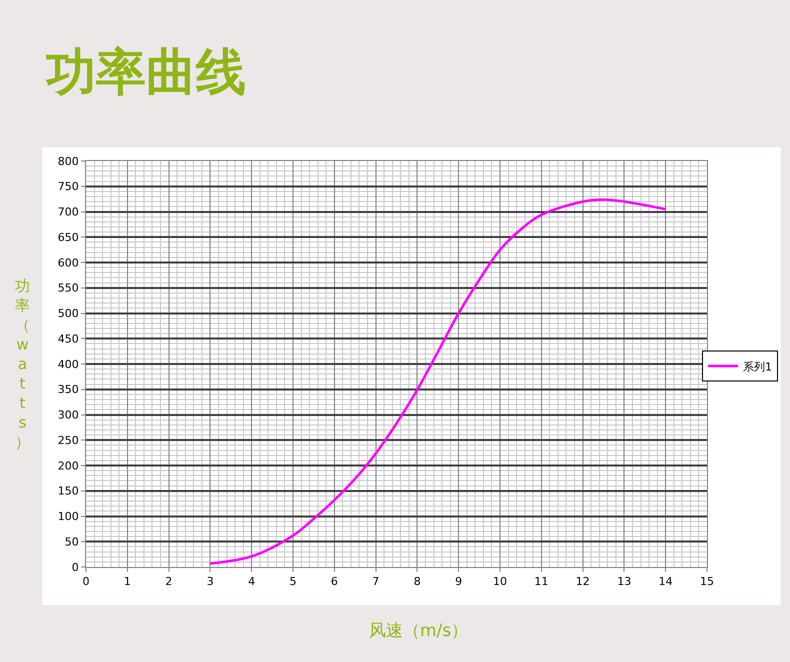 This screenshot has width=790, height=662. Describe the element at coordinates (334, 581) in the screenshot. I see `x-tick-label: 6` at that location.